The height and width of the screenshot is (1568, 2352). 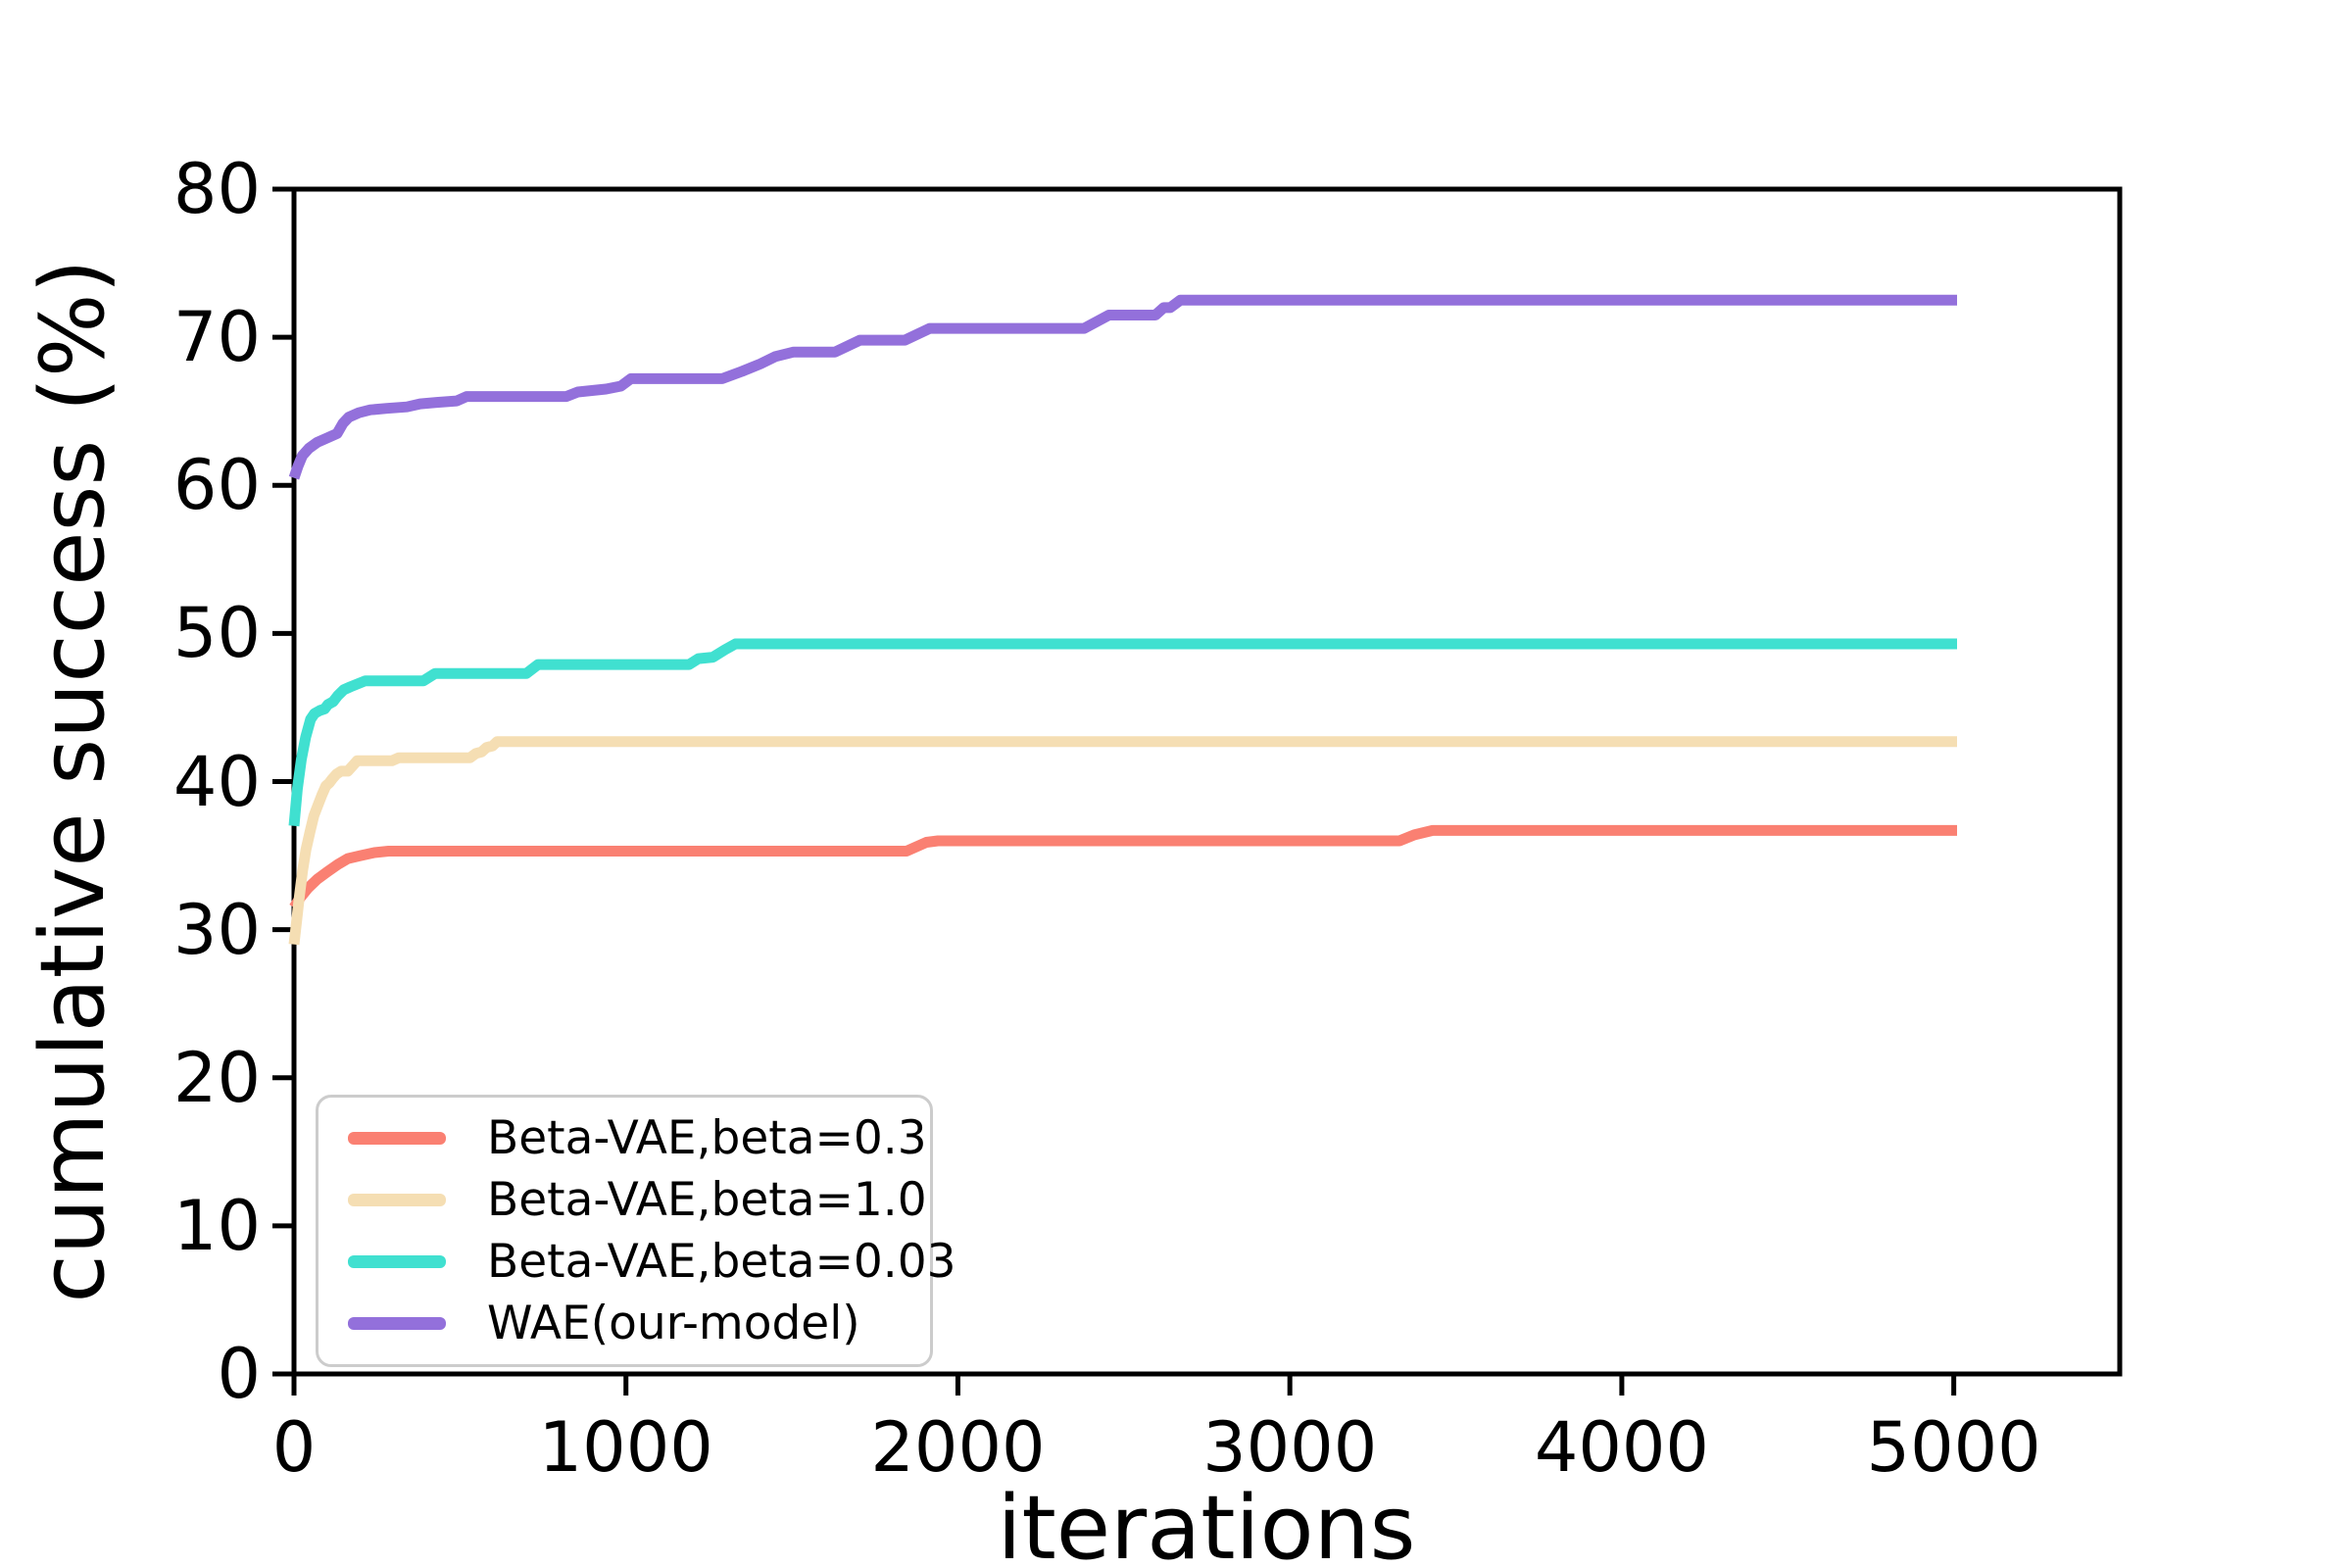 What do you see at coordinates (217, 1225) in the screenshot?
I see `y-tick-label: 10` at bounding box center [217, 1225].